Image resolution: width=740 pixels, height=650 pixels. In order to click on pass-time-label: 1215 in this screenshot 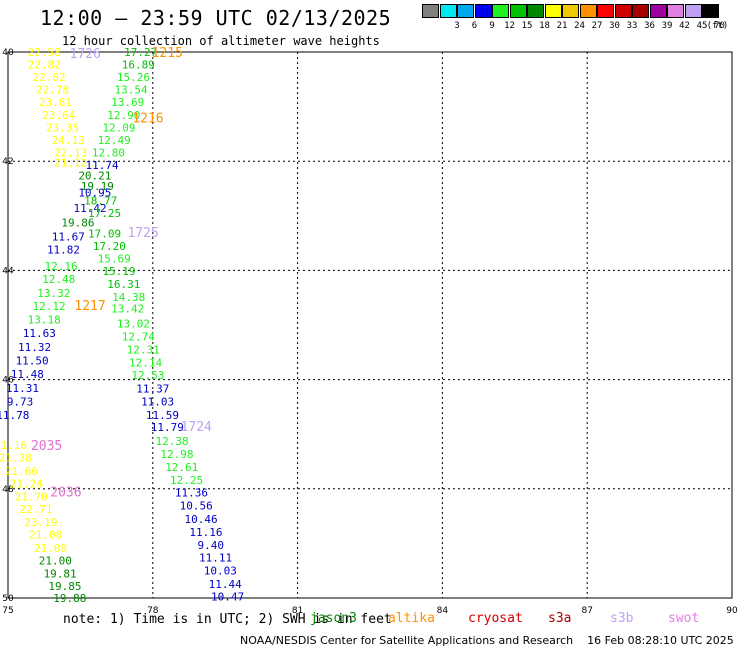, I will do `click(167, 53)`.